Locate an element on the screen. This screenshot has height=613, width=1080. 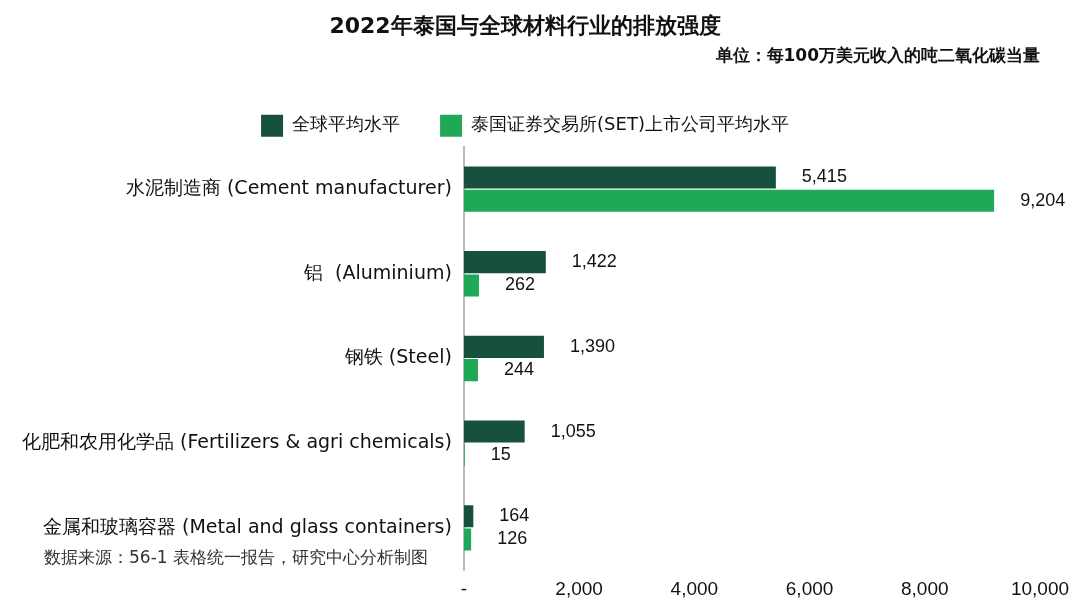
y-tick-label: 金属和玻璃容器 (Metal and glass containers) is located at coordinates (247, 525).